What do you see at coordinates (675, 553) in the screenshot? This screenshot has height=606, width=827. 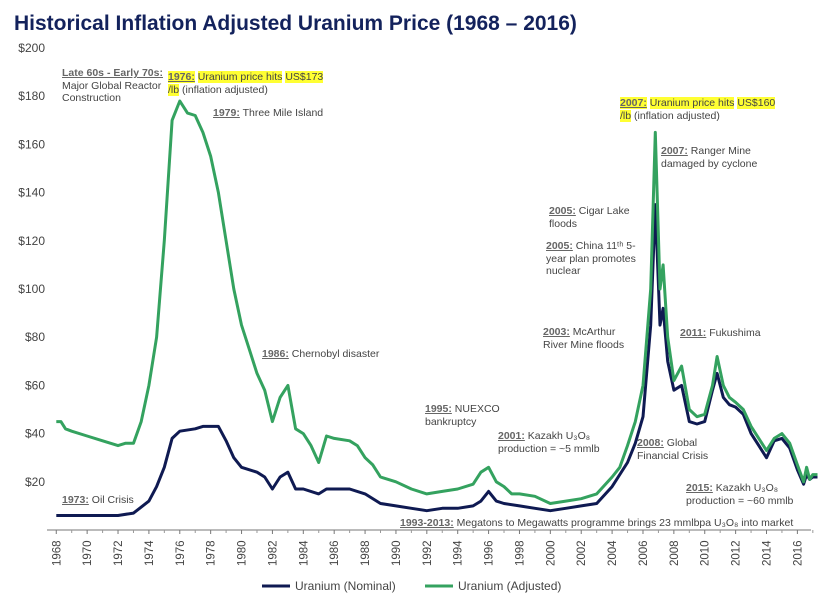 I see `x-tick-label: 2008` at bounding box center [675, 553].